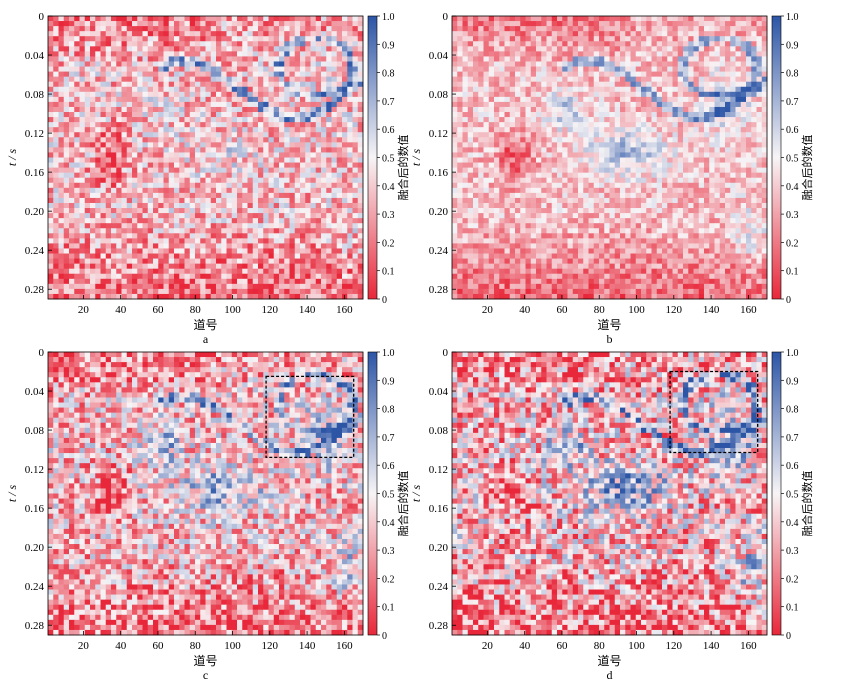 The image size is (845, 682). Describe the element at coordinates (610, 339) in the screenshot. I see `panel-label: b` at that location.